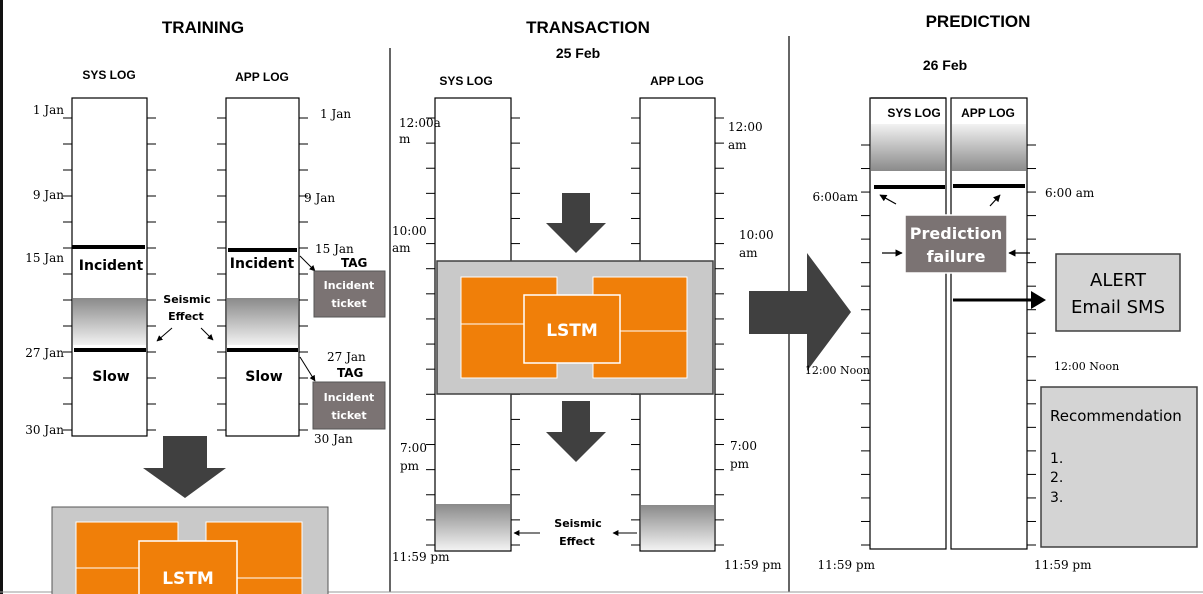 The width and height of the screenshot is (1203, 594). Describe the element at coordinates (349, 397) in the screenshot. I see `training-ticket-2-line-1: Incident` at that location.